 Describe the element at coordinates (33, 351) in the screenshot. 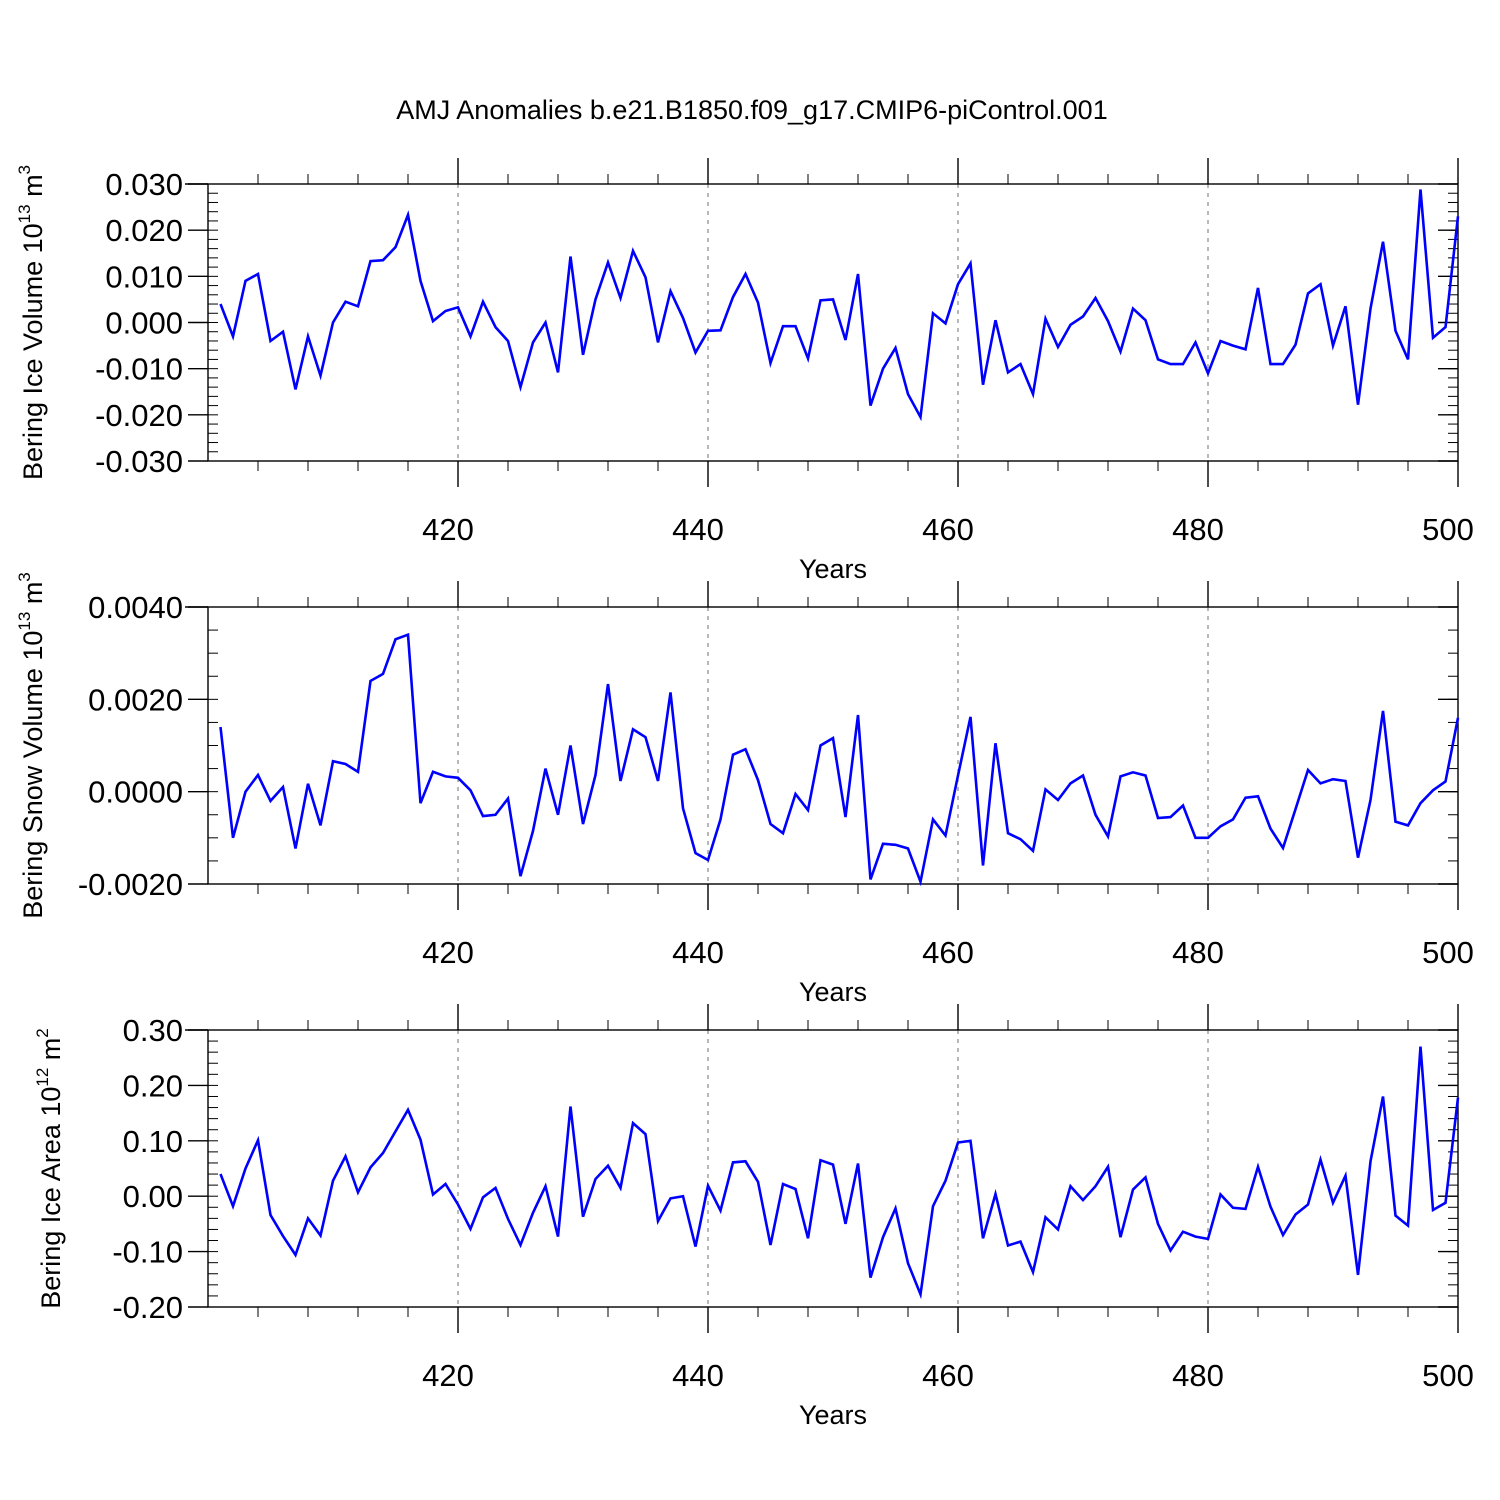

I see `y-axis-label-text: Bering Ice Volume 10` at that location.